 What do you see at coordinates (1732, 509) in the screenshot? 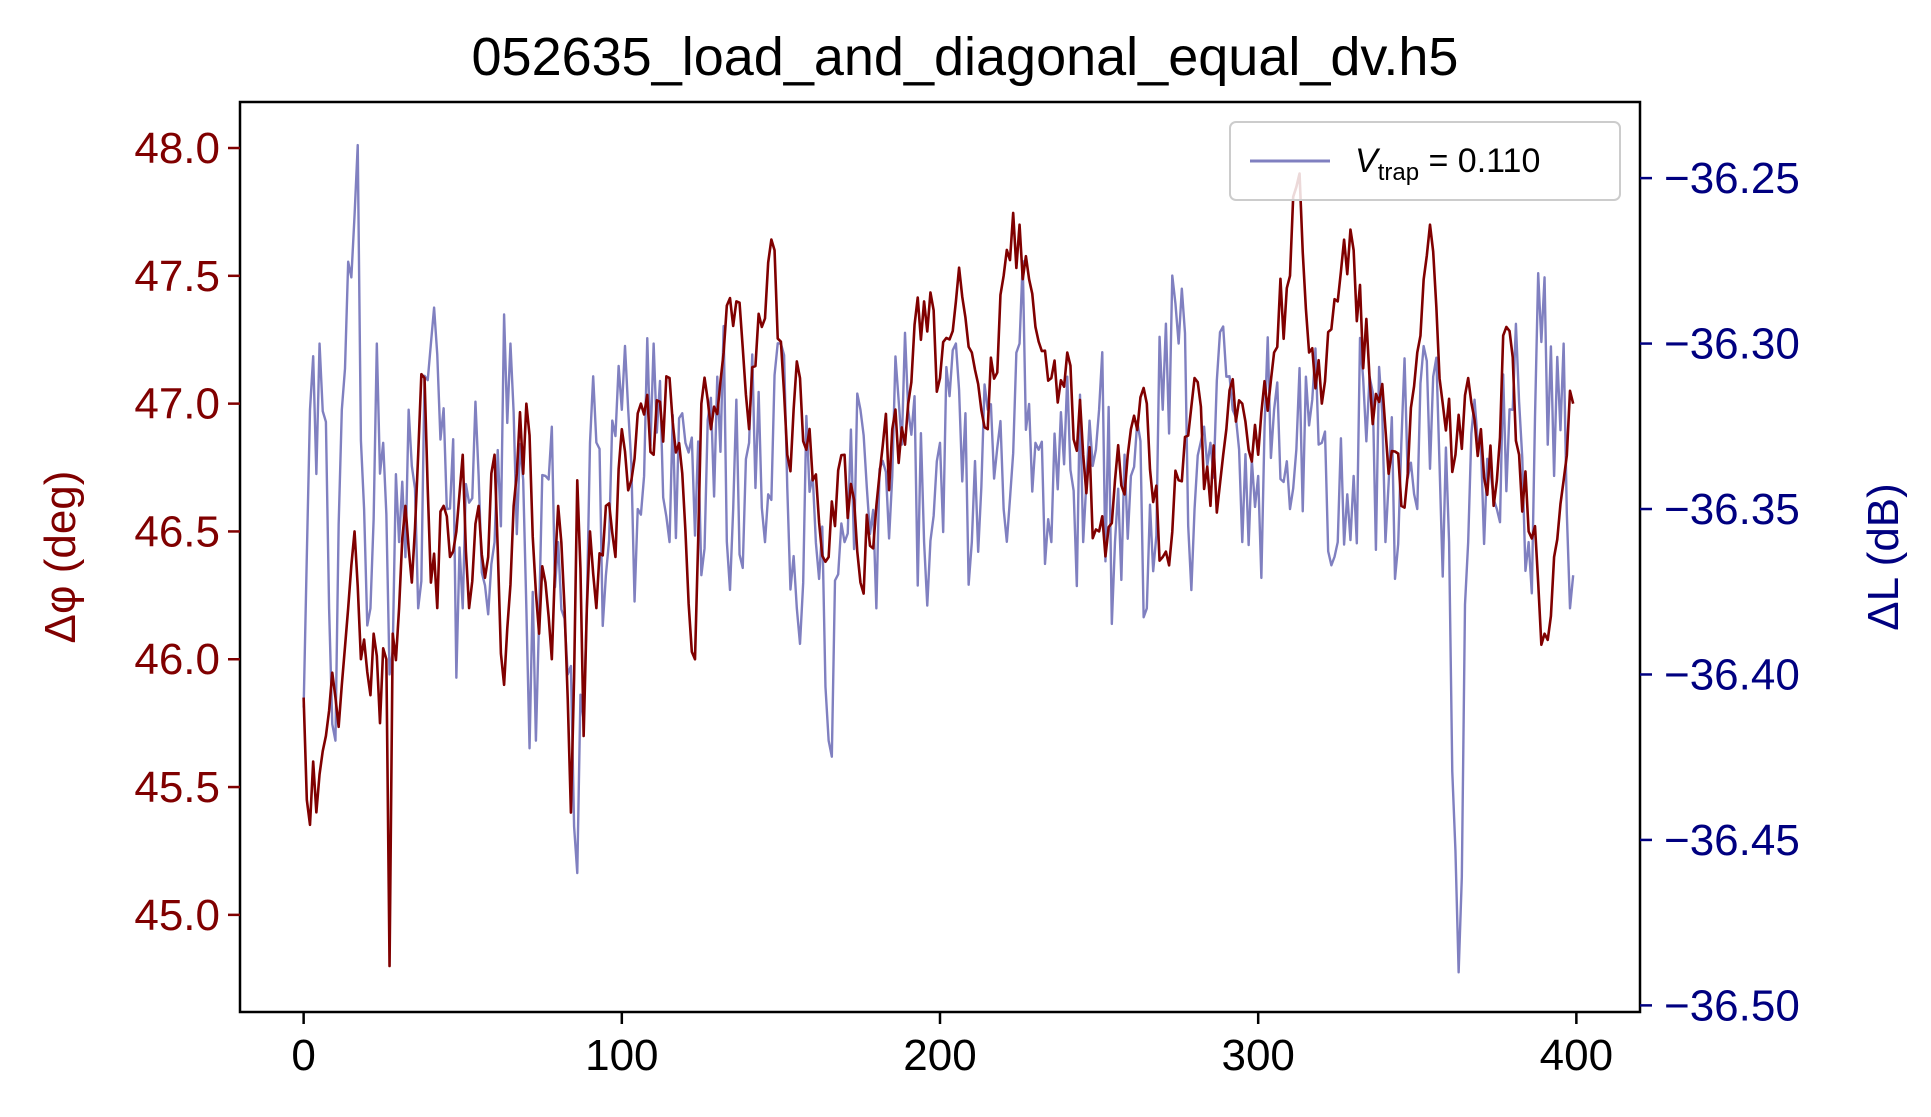
I see `y-right-tick-label: −36.35` at bounding box center [1732, 509].